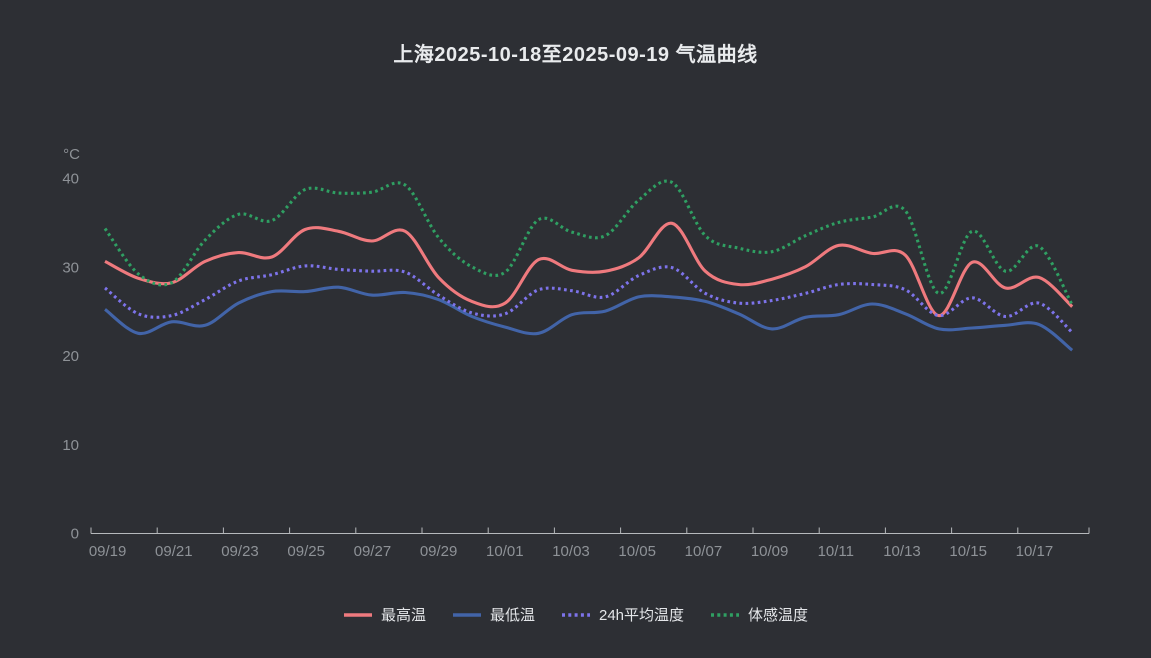 The image size is (1151, 658). I want to click on x-axis-tick-label: 09/23, so click(240, 551).